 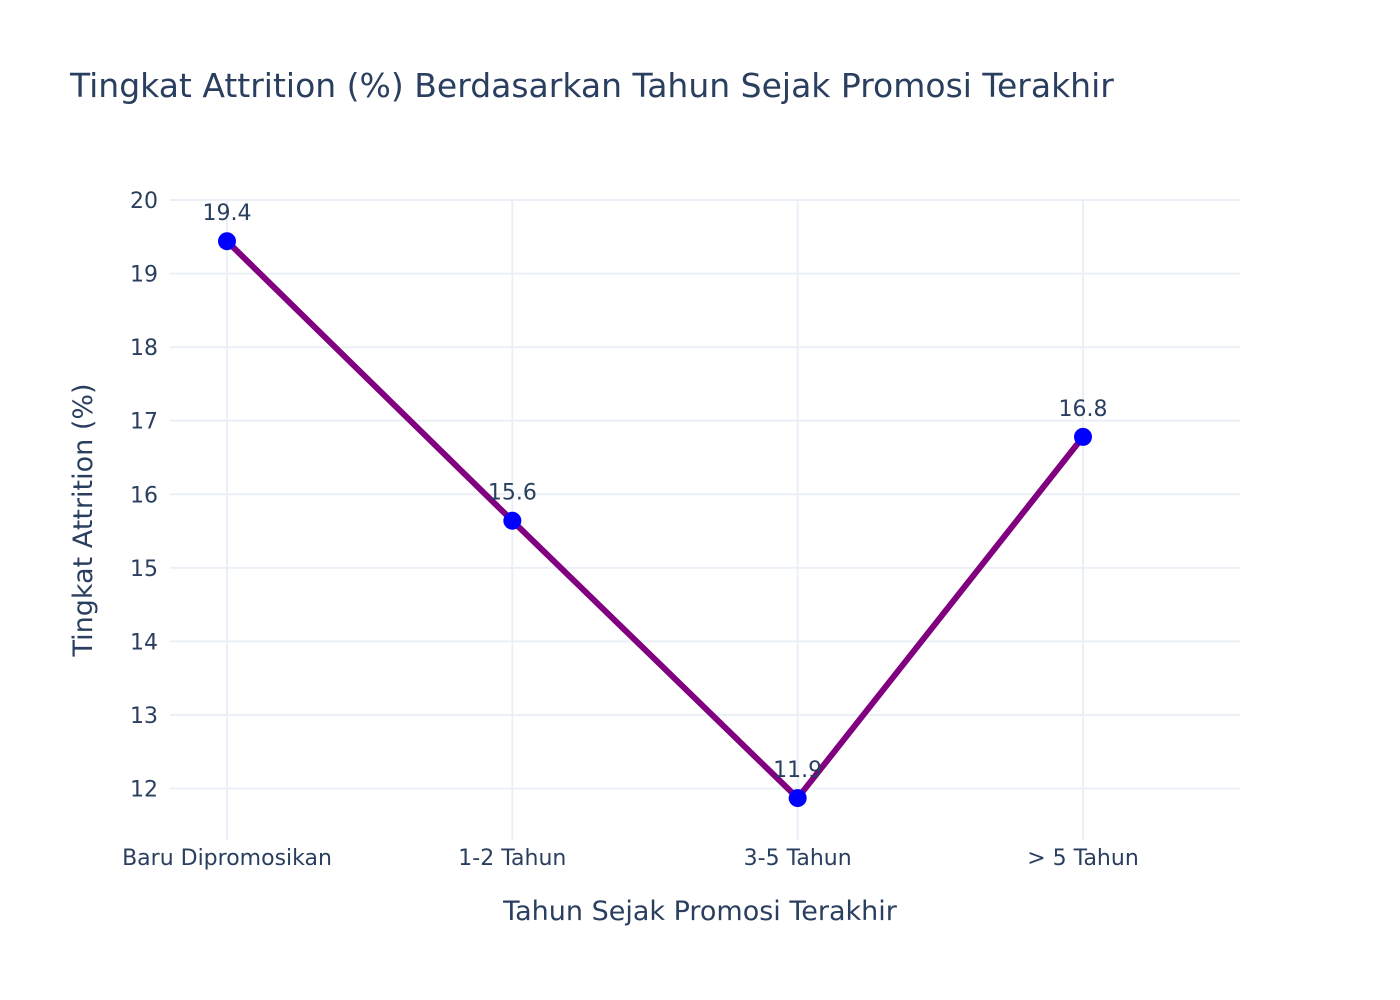 What do you see at coordinates (144, 348) in the screenshot?
I see `y-tick-label: 18` at bounding box center [144, 348].